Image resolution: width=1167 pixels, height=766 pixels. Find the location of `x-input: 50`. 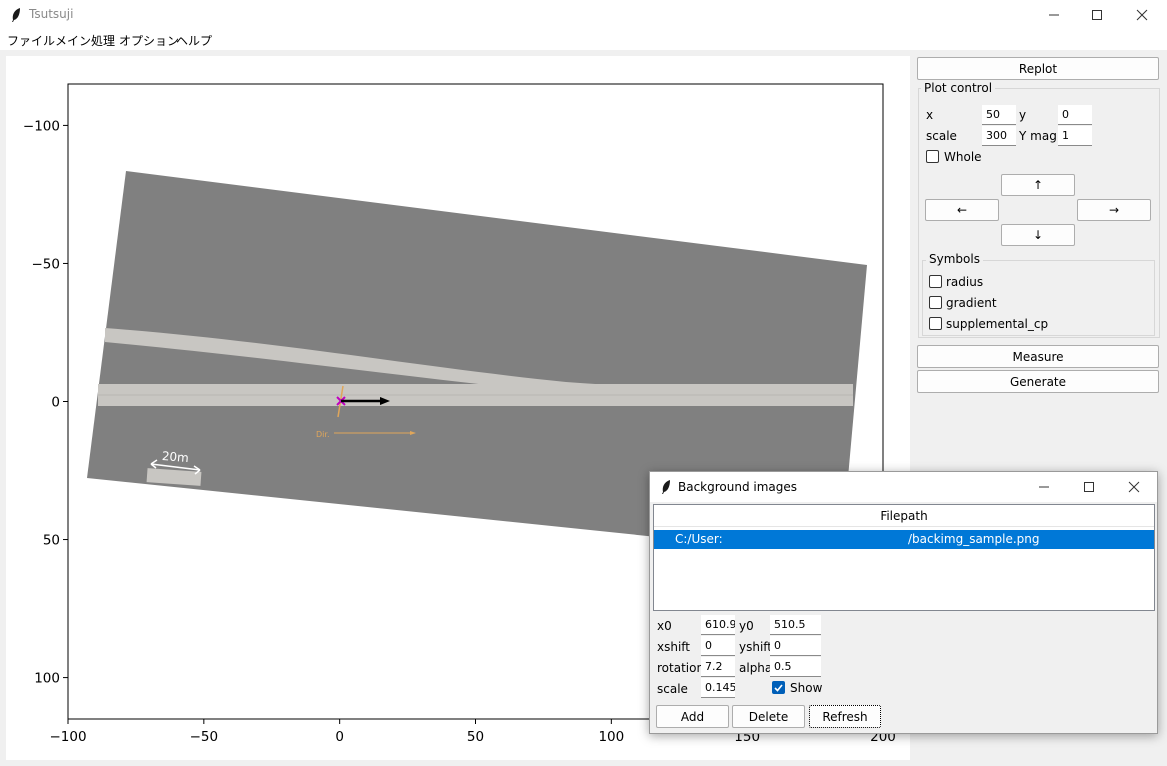

x-input: 50 is located at coordinates (999, 115).